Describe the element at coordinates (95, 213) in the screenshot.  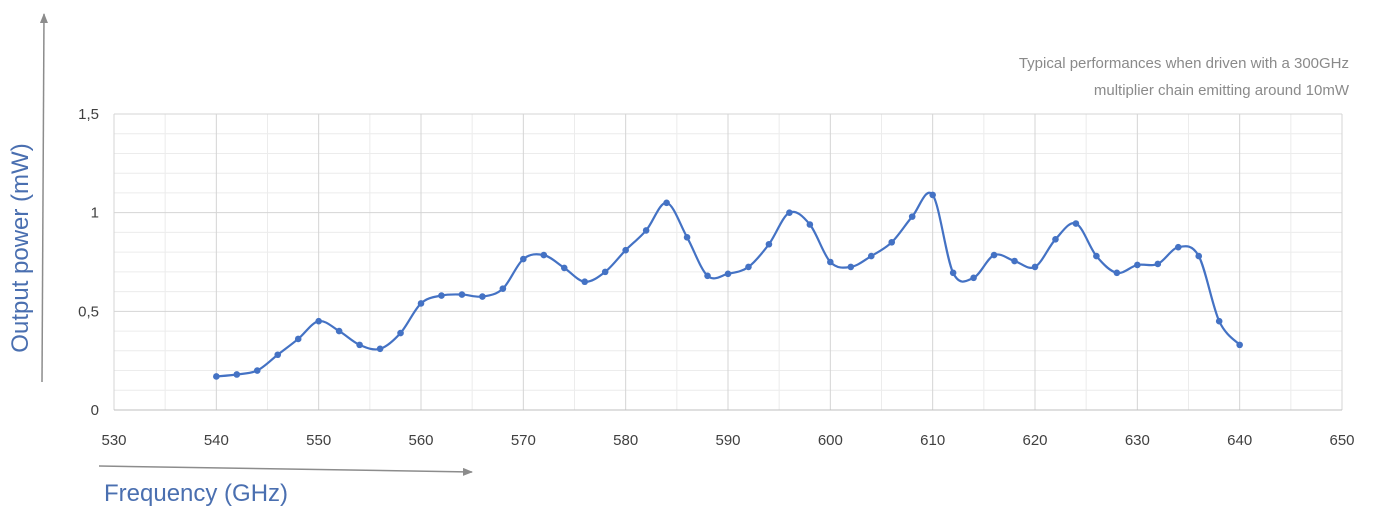
I see `y-tick-label: 1` at that location.